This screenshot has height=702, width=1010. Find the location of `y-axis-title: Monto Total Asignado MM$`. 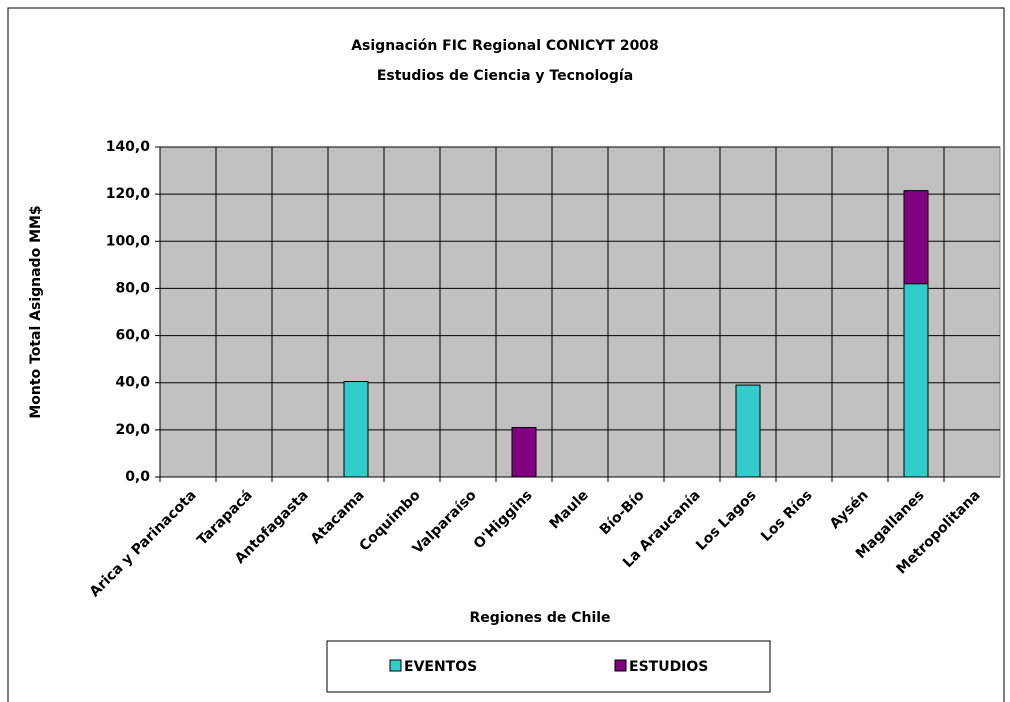

y-axis-title: Monto Total Asignado MM$ is located at coordinates (36, 311).